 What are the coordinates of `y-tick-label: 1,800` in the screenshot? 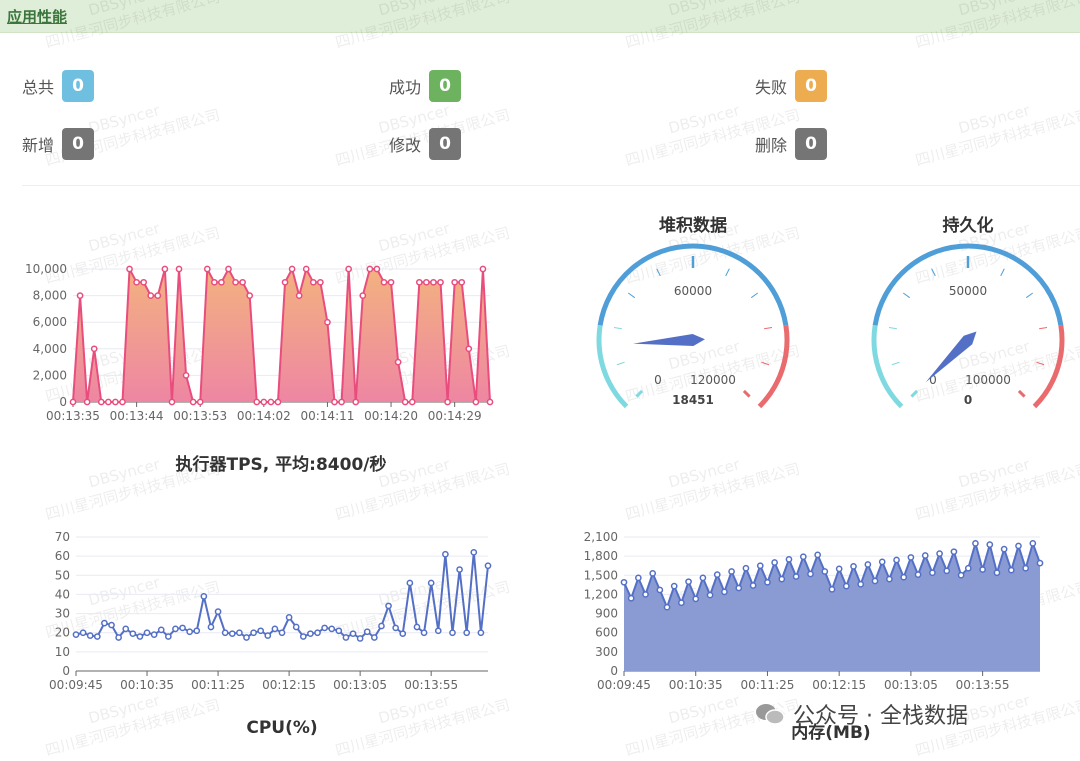 It's located at (601, 556).